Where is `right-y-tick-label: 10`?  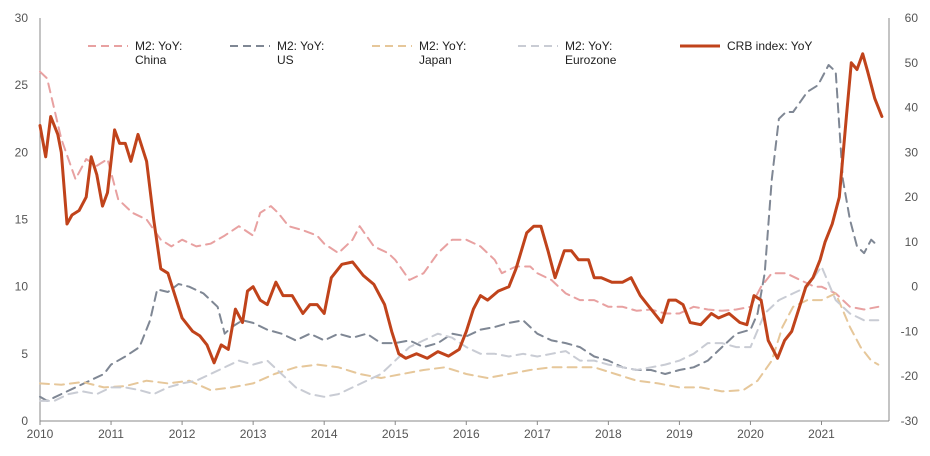 right-y-tick-label: 10 is located at coordinates (912, 242).